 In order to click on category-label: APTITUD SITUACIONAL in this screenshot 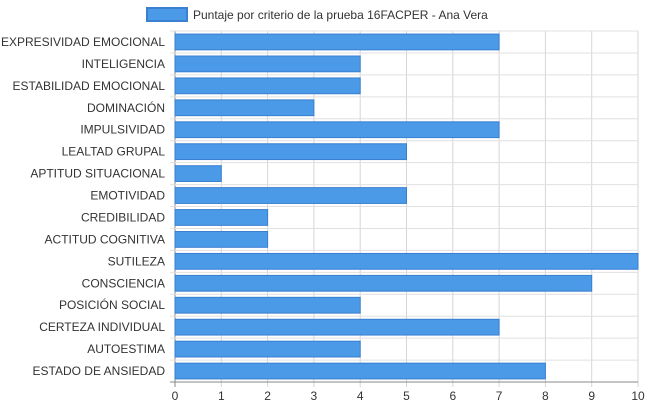, I will do `click(97, 174)`.